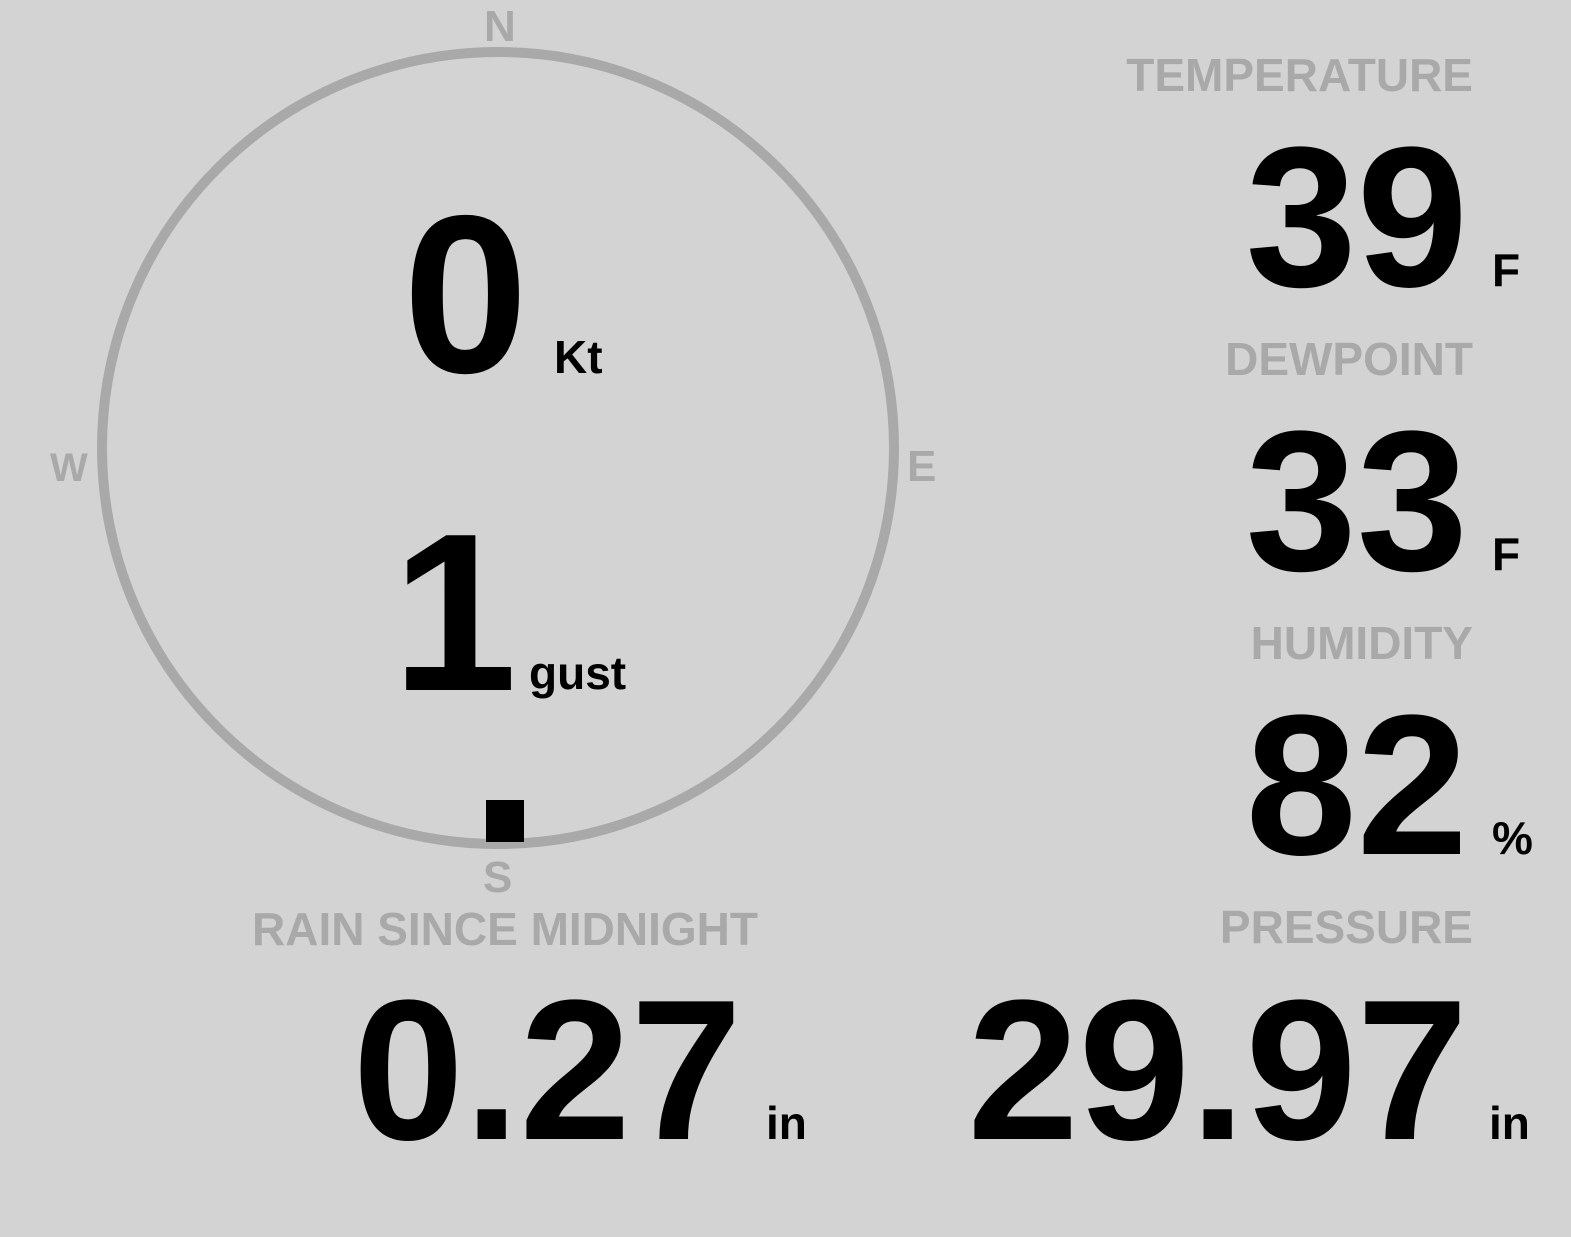 Image resolution: width=1571 pixels, height=1237 pixels. Describe the element at coordinates (1218, 1070) in the screenshot. I see `pressure-value: 29.97` at that location.